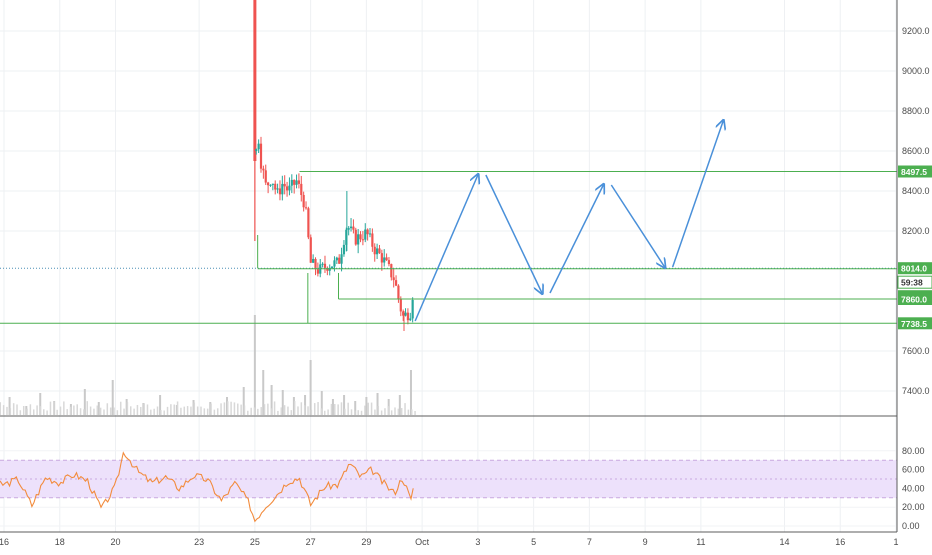 The image size is (932, 555). Describe the element at coordinates (916, 71) in the screenshot. I see `y-tick-label: 9000.0` at that location.